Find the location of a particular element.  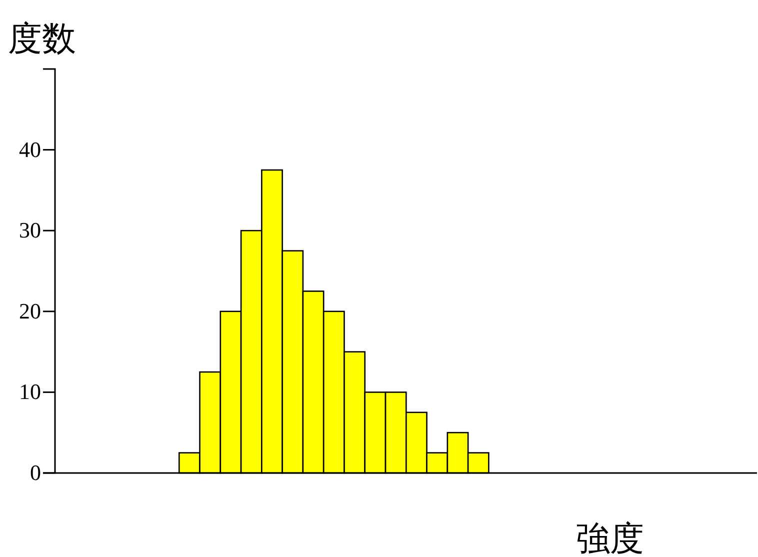

y-tick-label: 0 is located at coordinates (35, 473).